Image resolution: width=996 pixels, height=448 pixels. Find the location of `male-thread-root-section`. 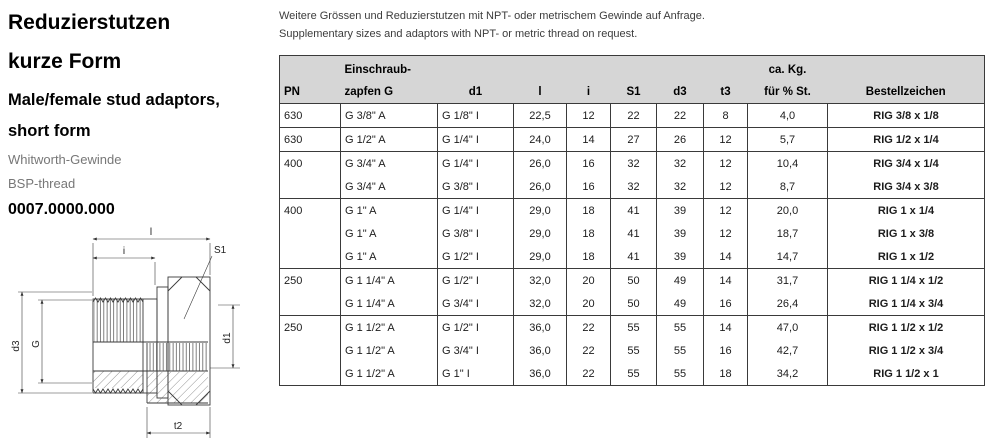

male-thread-root-section is located at coordinates (118, 391).